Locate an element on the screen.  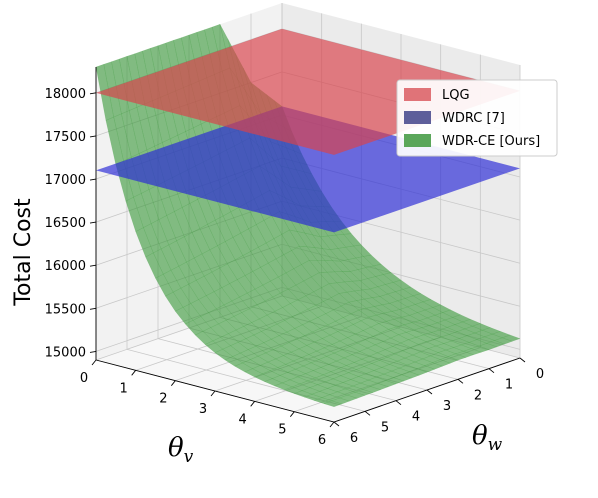
z-tick-label: 15000 is located at coordinates (65, 352).